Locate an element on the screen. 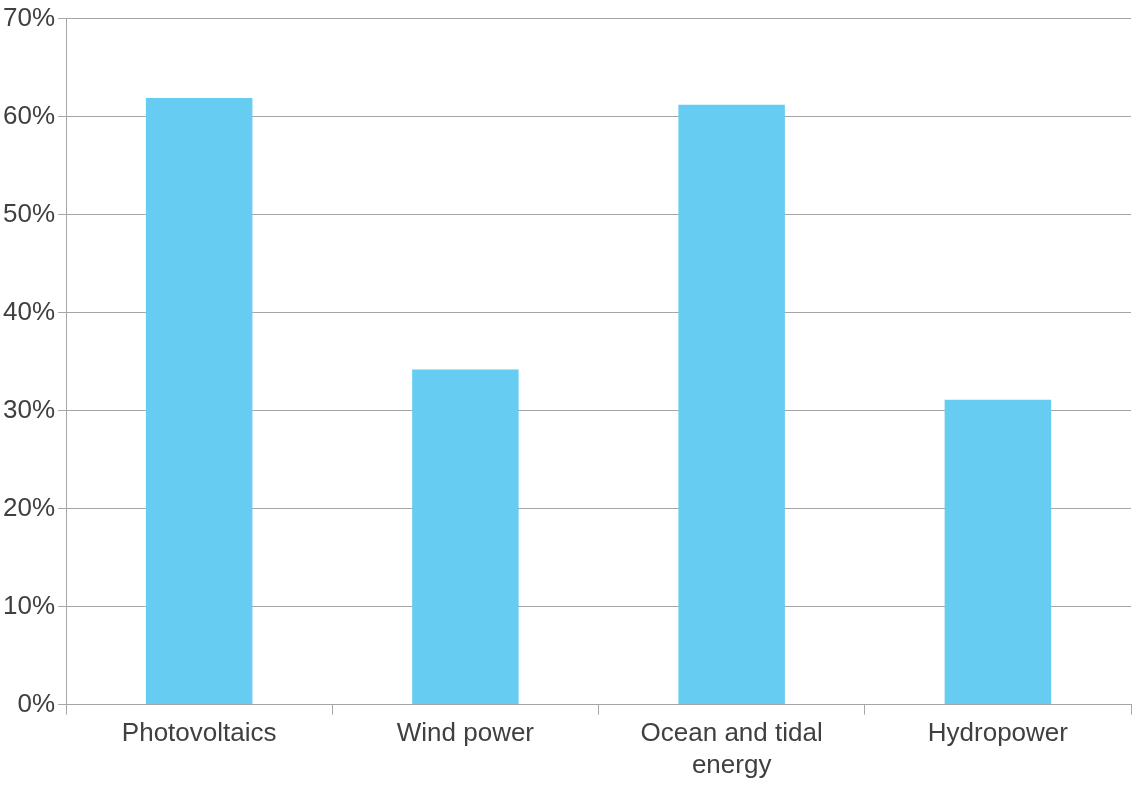  x-tick-label: Ocean and tidal energy is located at coordinates (731, 748).